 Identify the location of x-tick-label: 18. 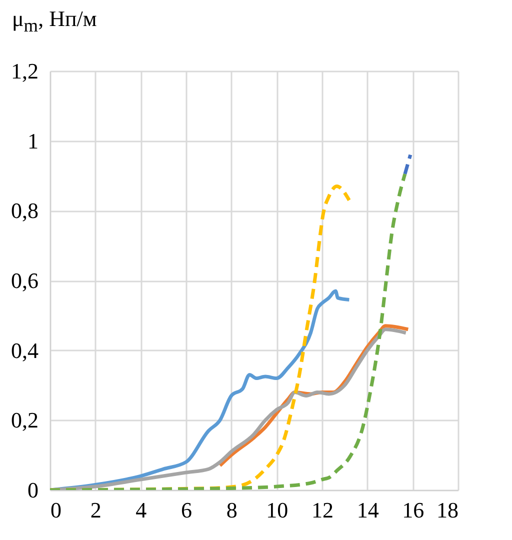
(447, 510).